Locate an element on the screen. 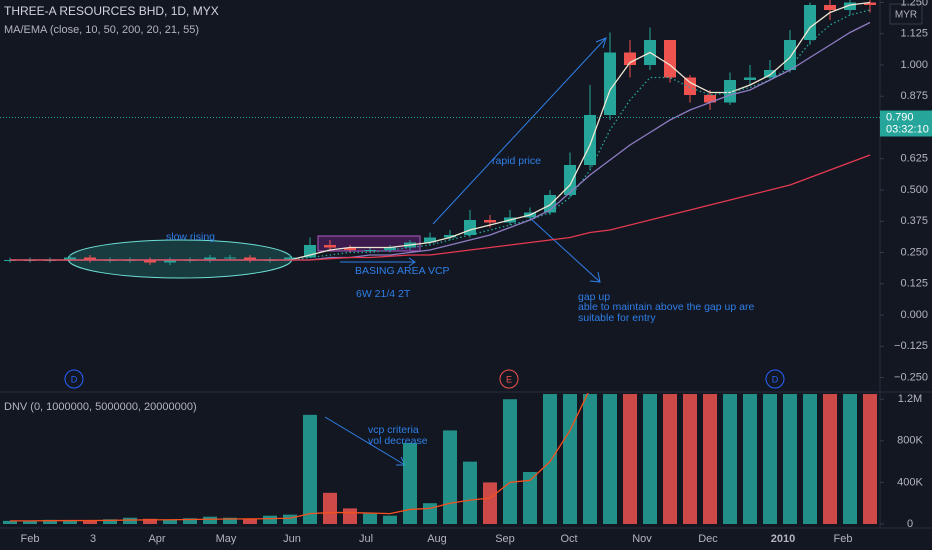  currency-box is located at coordinates (906, 14).